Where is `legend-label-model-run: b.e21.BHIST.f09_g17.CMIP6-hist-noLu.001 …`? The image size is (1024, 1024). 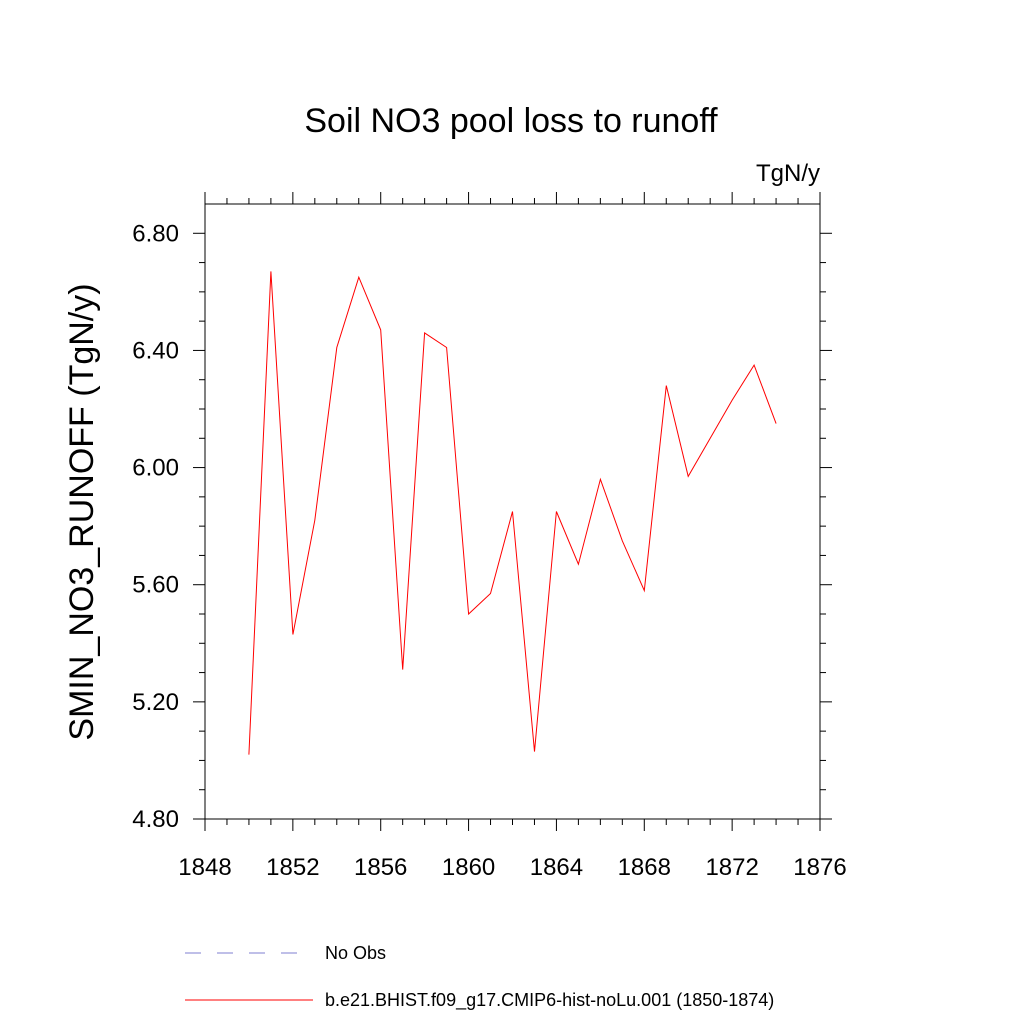 legend-label-model-run: b.e21.BHIST.f09_g17.CMIP6-hist-noLu.001 … is located at coordinates (549, 1000).